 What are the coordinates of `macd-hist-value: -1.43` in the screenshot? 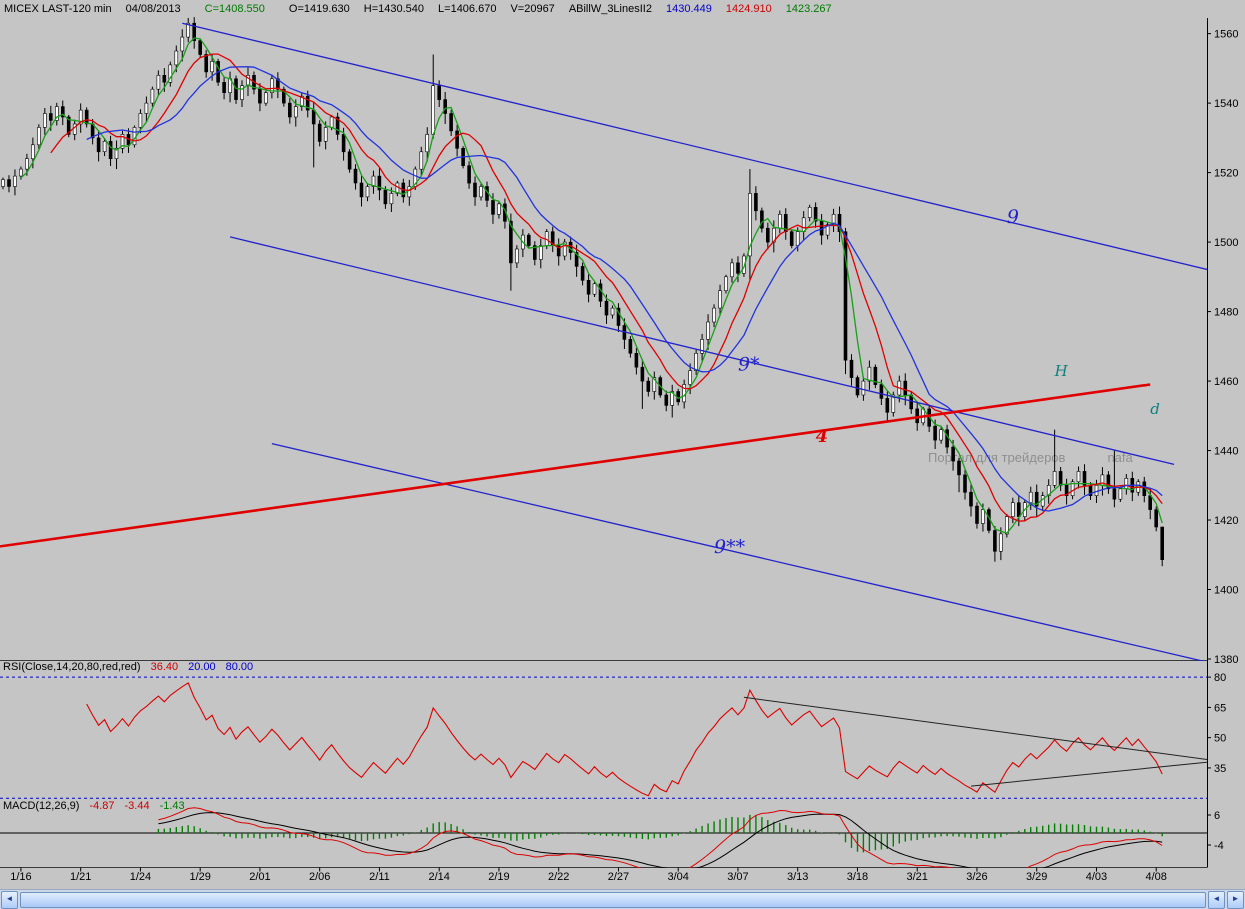 It's located at (172, 806).